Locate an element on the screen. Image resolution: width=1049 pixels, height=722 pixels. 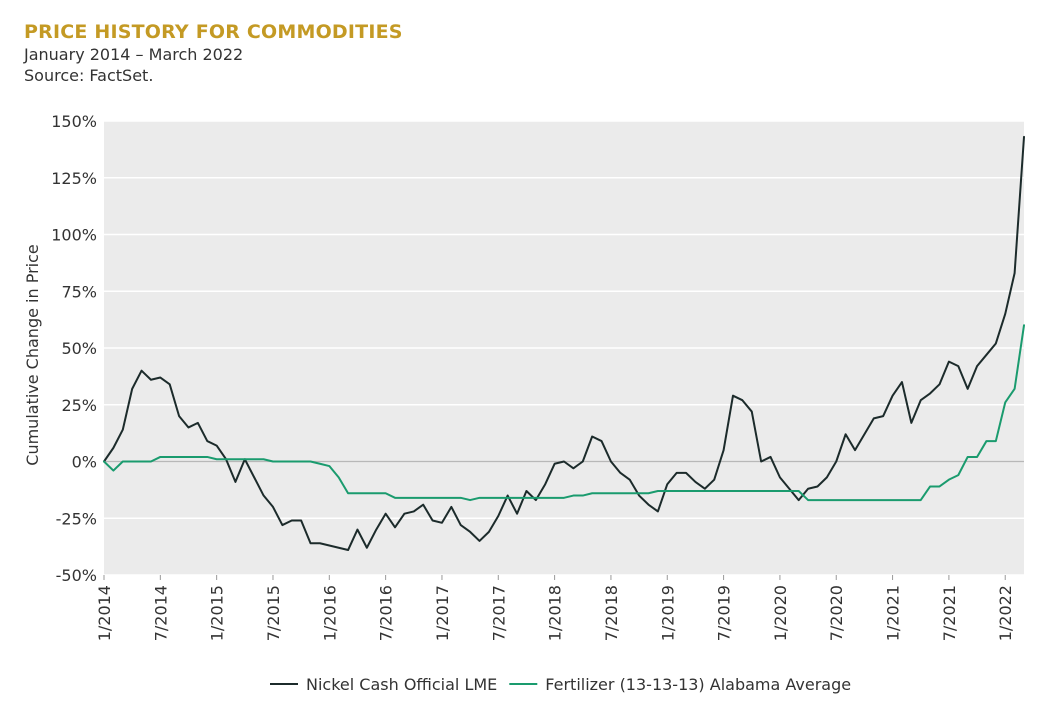
x-tick-label: 1/2022 is located at coordinates (1005, 613).